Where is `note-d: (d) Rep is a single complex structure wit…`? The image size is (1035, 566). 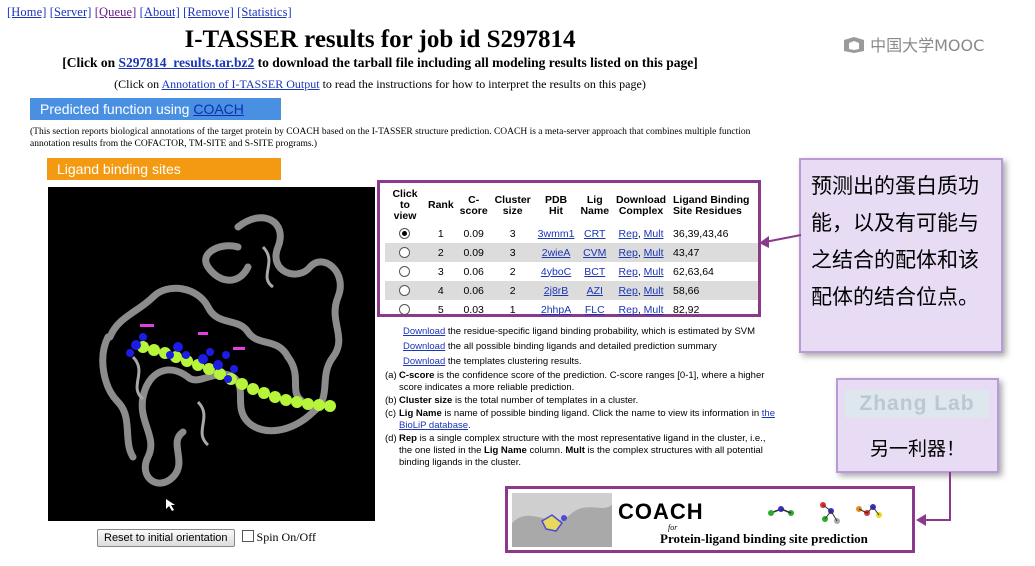 note-d: (d) Rep is a single complex structure wit… is located at coordinates (582, 451).